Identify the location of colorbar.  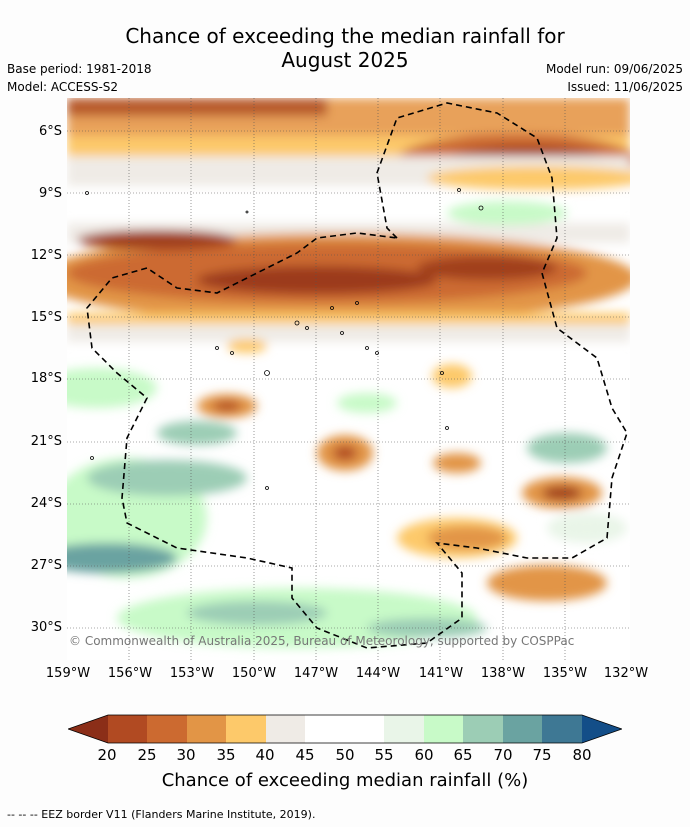
(345, 729).